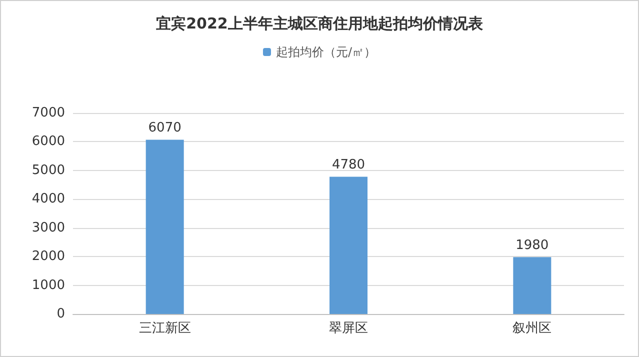  Describe the element at coordinates (349, 165) in the screenshot. I see `data-label: 4780` at that location.